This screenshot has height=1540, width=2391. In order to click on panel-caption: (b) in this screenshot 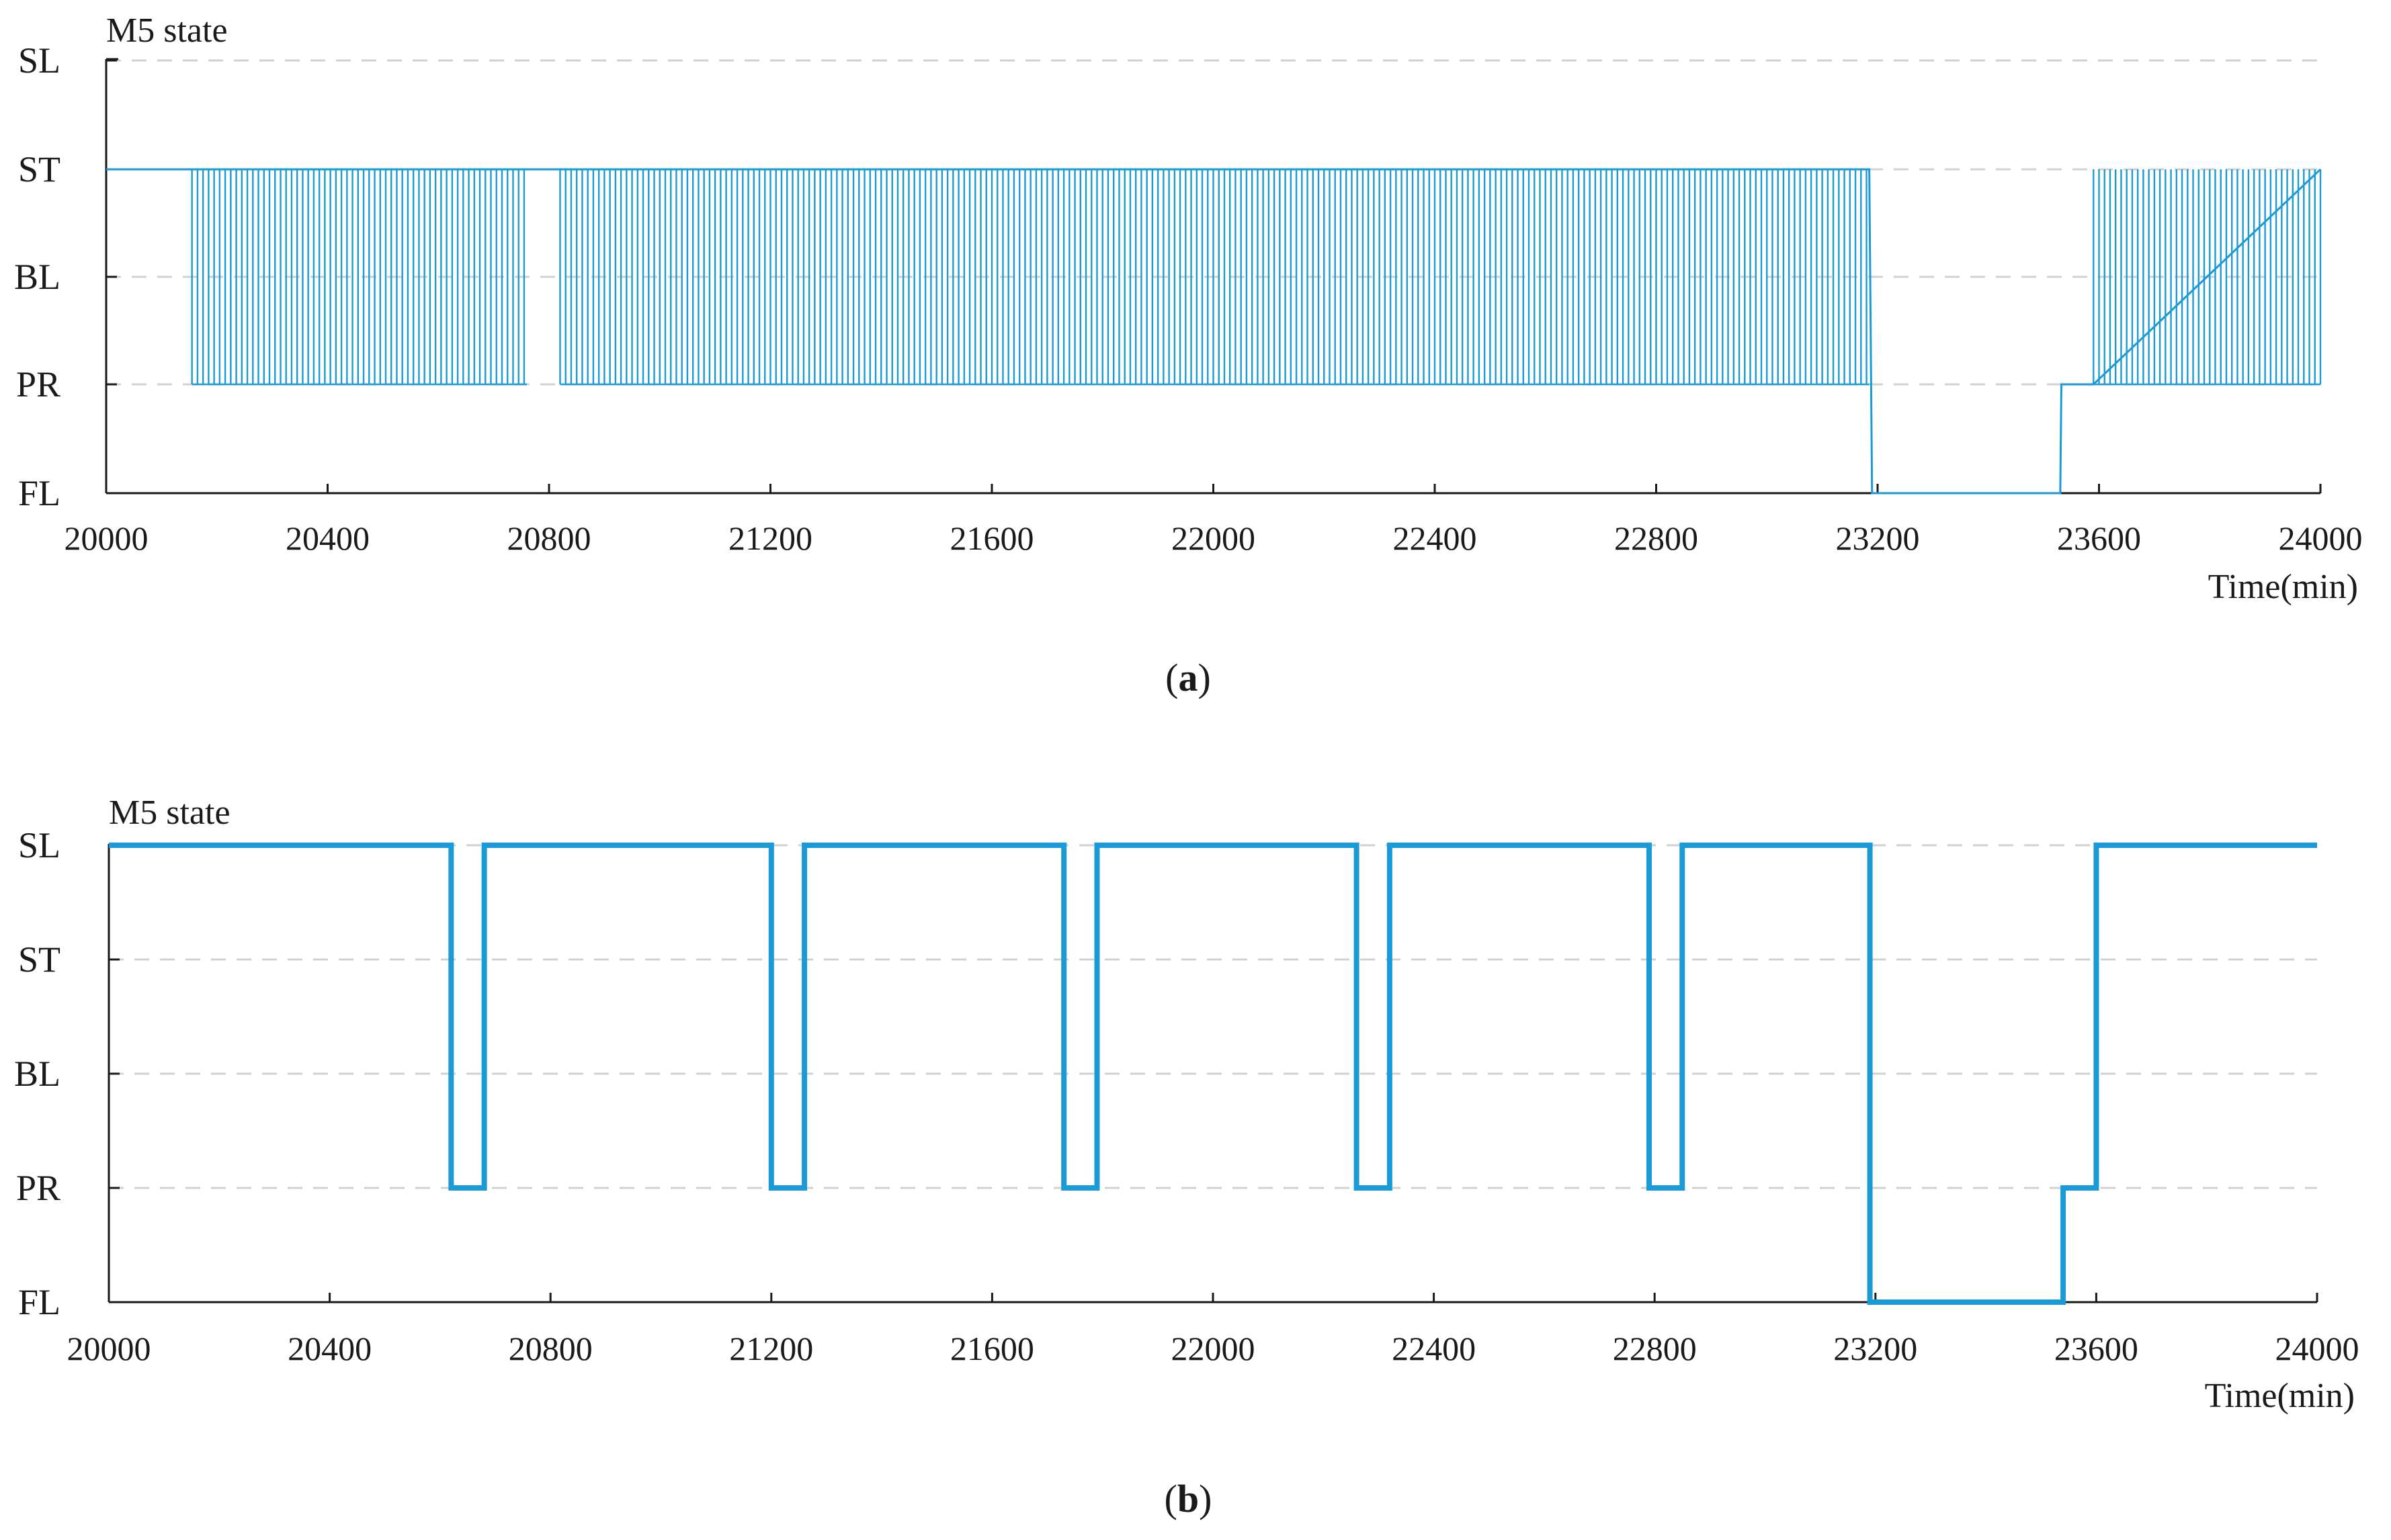, I will do `click(1188, 1499)`.